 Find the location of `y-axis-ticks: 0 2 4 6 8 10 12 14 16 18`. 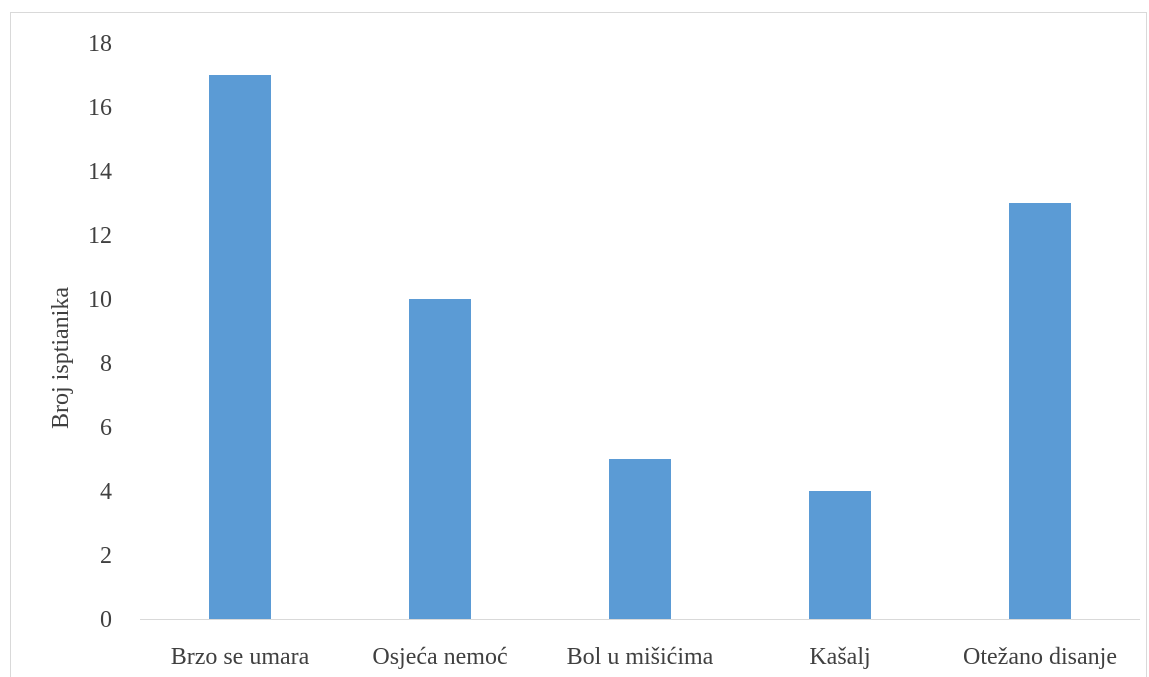

y-axis-ticks: 0 2 4 6 8 10 12 14 16 18 is located at coordinates (100, 332).